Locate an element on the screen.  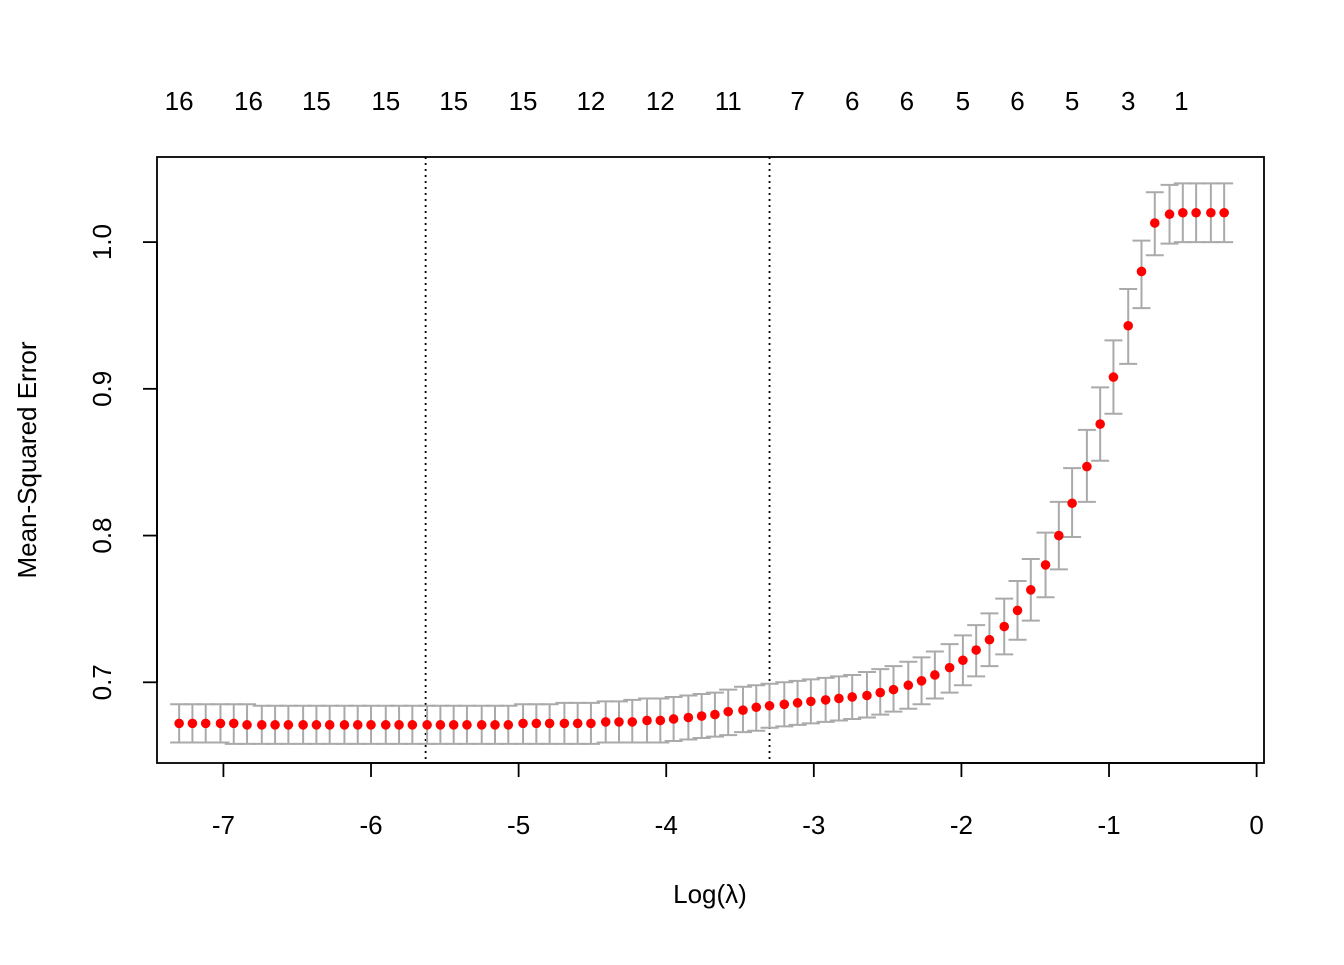
top-label-10: 6 is located at coordinates (852, 101).